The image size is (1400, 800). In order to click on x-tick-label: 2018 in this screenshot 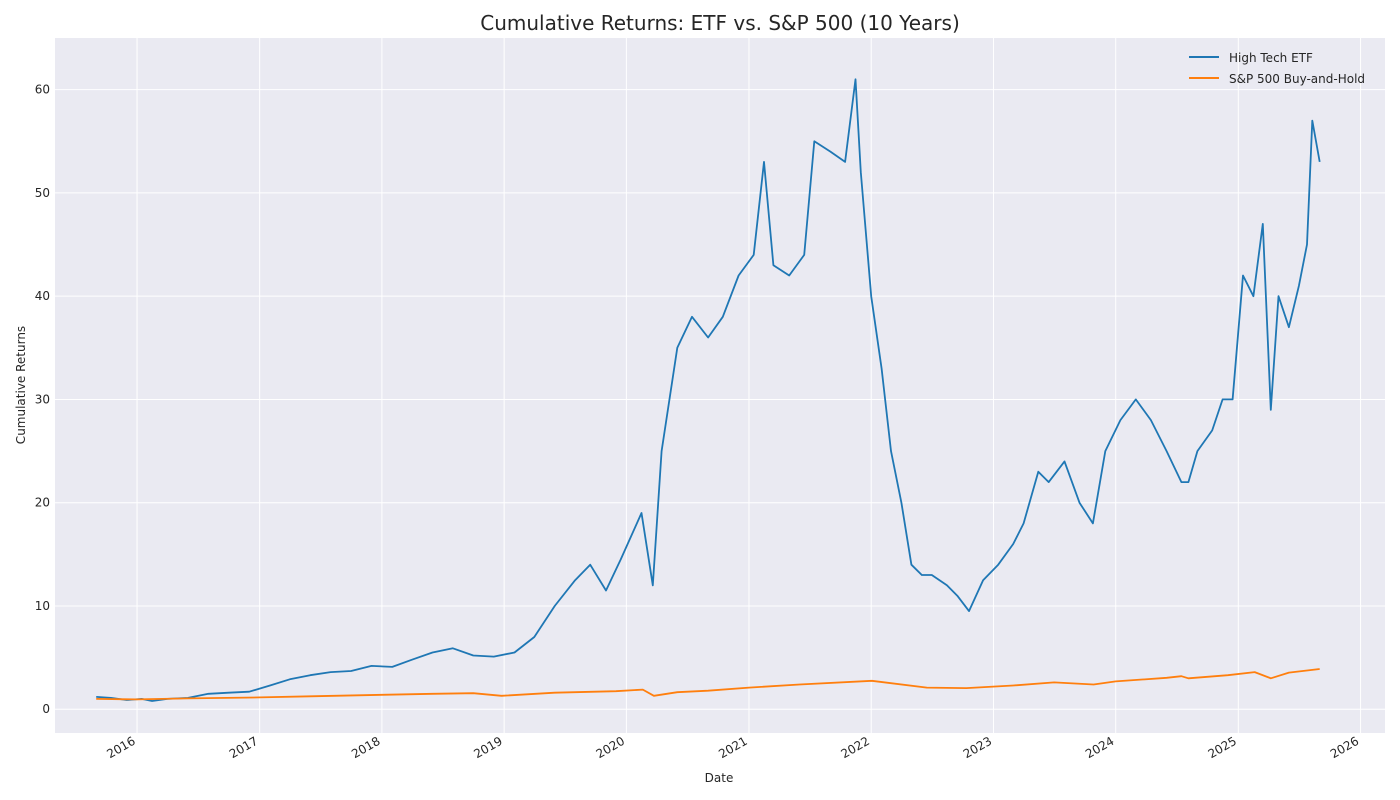, I will do `click(365, 747)`.